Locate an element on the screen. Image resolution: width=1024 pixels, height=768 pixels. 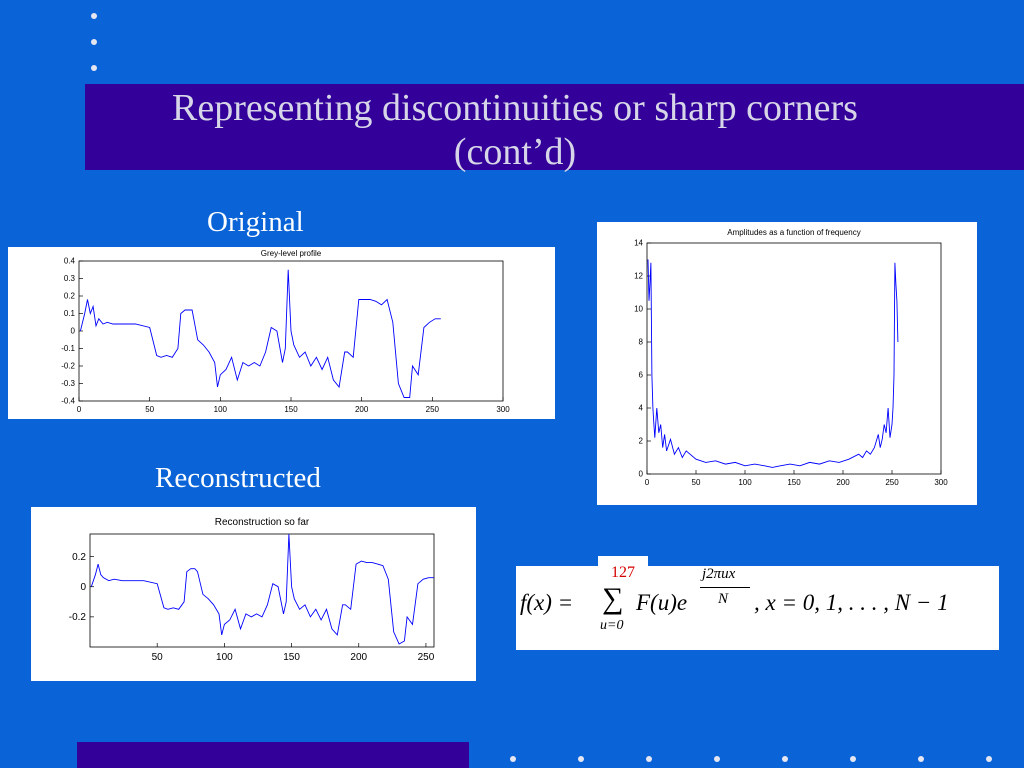
chart-title: Reconstruction so far is located at coordinates (262, 522).